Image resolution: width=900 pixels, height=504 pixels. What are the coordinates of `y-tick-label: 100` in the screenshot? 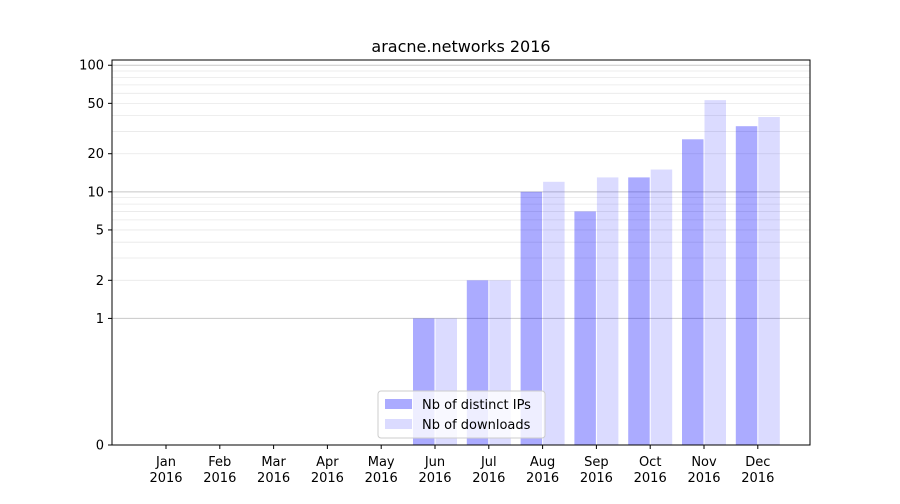 It's located at (91, 66).